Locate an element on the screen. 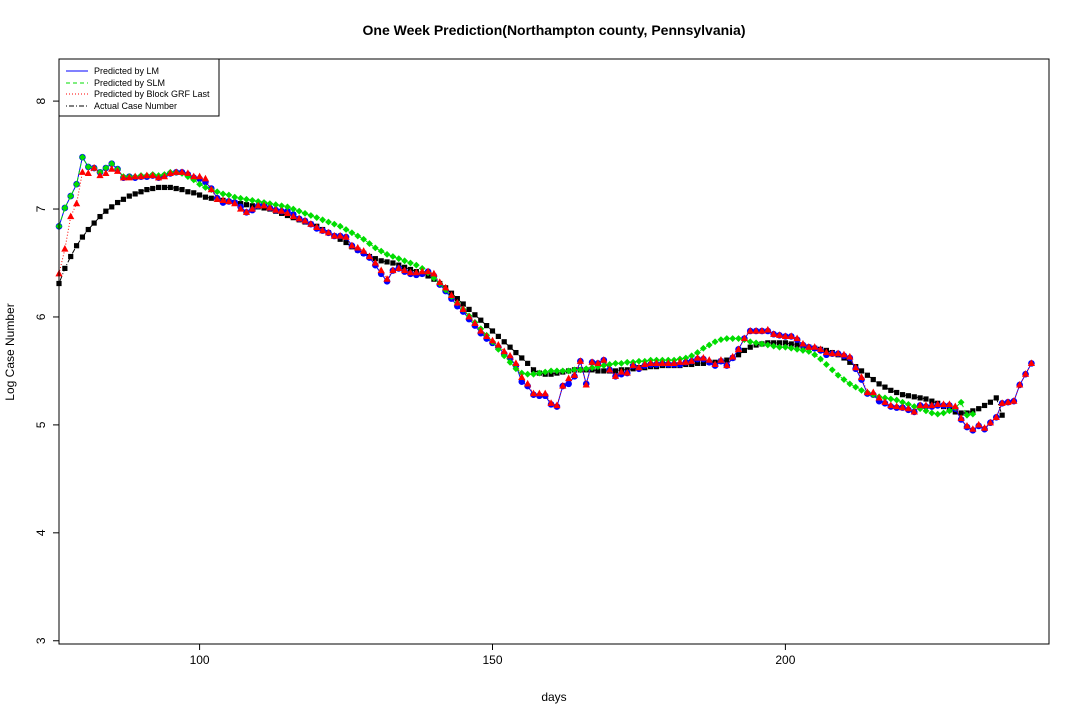 This screenshot has height=720, width=1080. y-tick-label: 3 is located at coordinates (41, 640).